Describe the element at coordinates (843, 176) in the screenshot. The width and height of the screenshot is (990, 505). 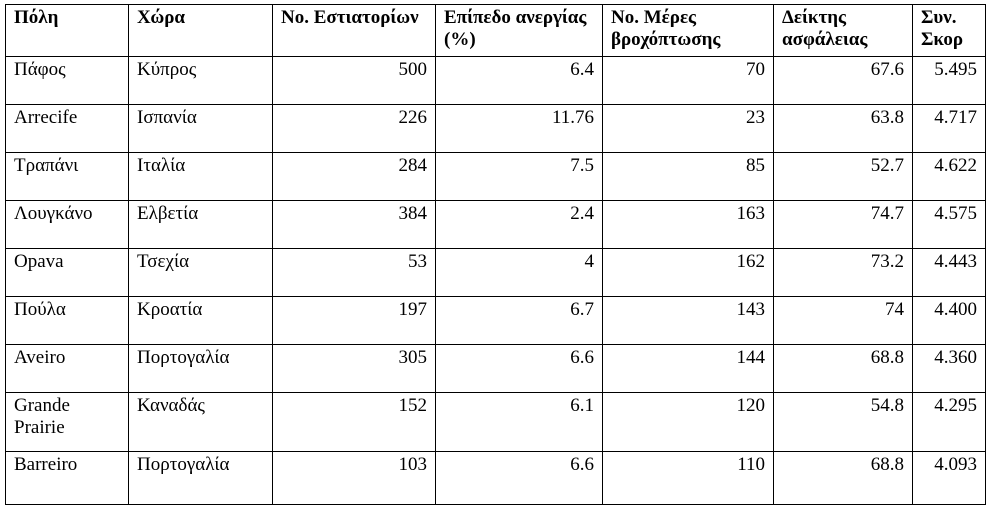
I see `table-cell: 52.7` at that location.